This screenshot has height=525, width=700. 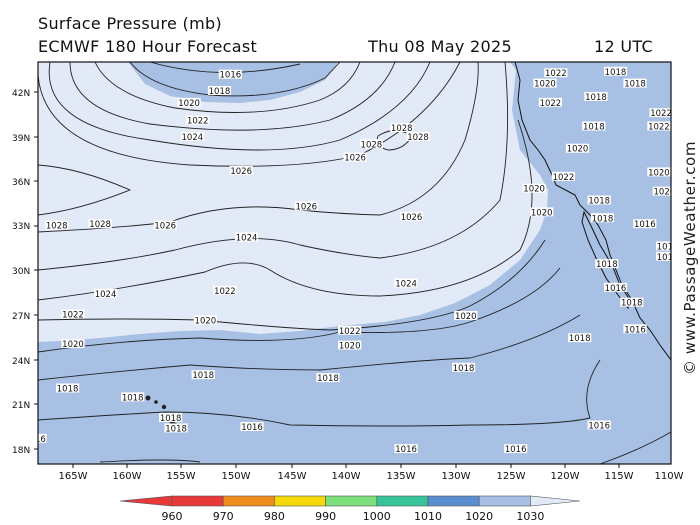 What do you see at coordinates (21, 317) in the screenshot?
I see `lat-label-27n: 27N` at bounding box center [21, 317].